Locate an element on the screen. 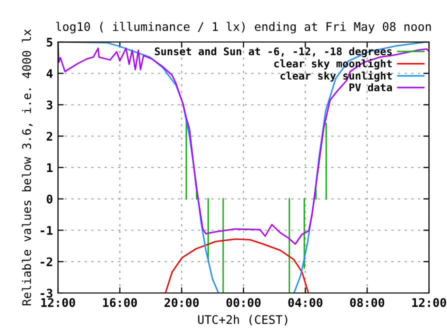  y-tick-label: -3 is located at coordinates (46, 293).